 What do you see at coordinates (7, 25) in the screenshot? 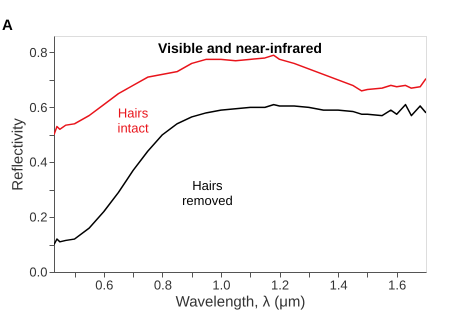
I see `text: A` at bounding box center [7, 25].